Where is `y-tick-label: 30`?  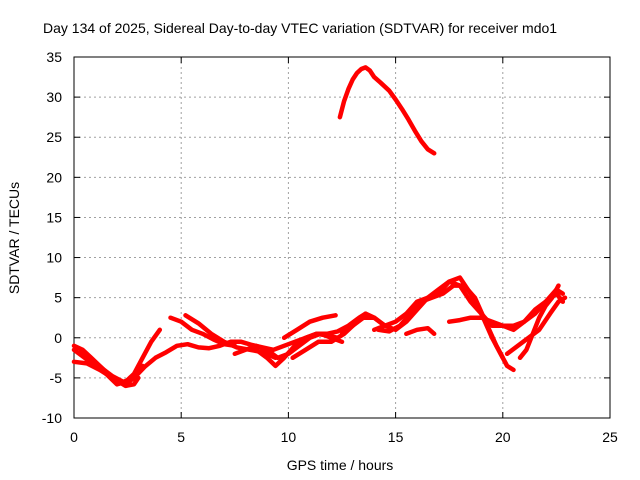
y-tick-label: 30 is located at coordinates (54, 97).